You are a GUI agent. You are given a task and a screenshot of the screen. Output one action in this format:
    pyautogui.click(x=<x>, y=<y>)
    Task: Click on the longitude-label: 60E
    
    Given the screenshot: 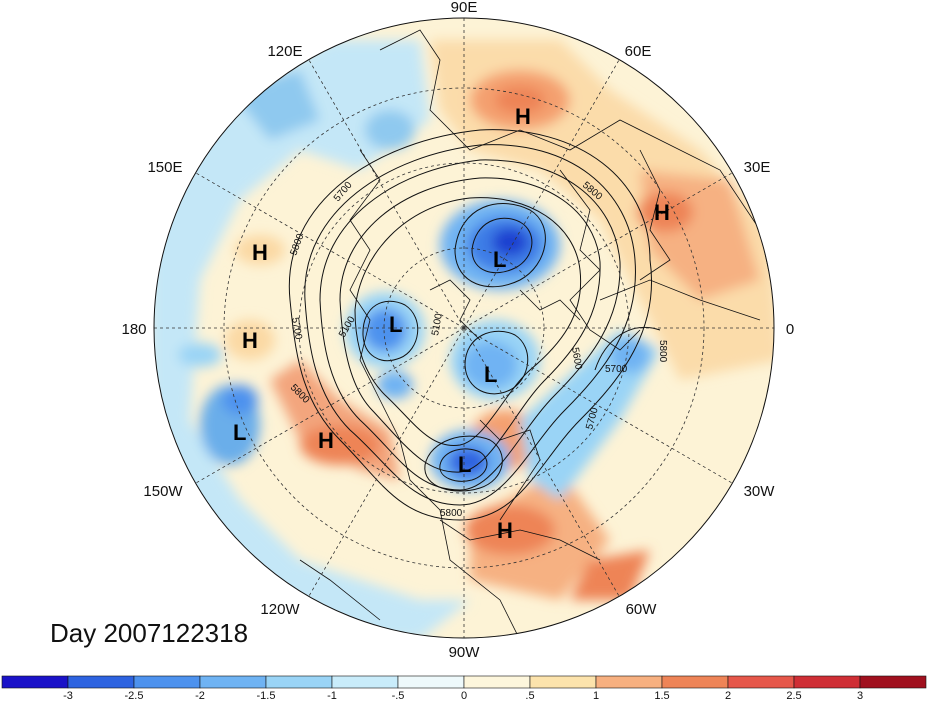 What is the action you would take?
    pyautogui.click(x=638, y=51)
    